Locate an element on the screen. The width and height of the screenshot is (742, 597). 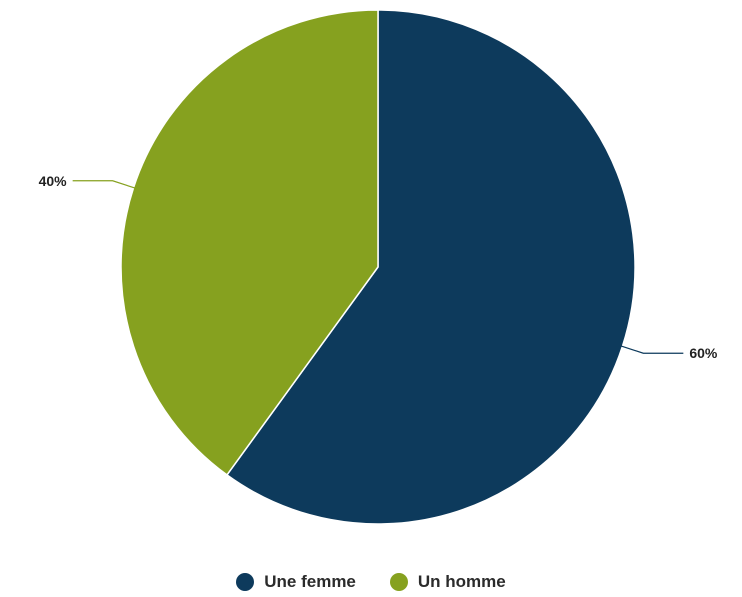
connector-une-femme is located at coordinates (652, 349).